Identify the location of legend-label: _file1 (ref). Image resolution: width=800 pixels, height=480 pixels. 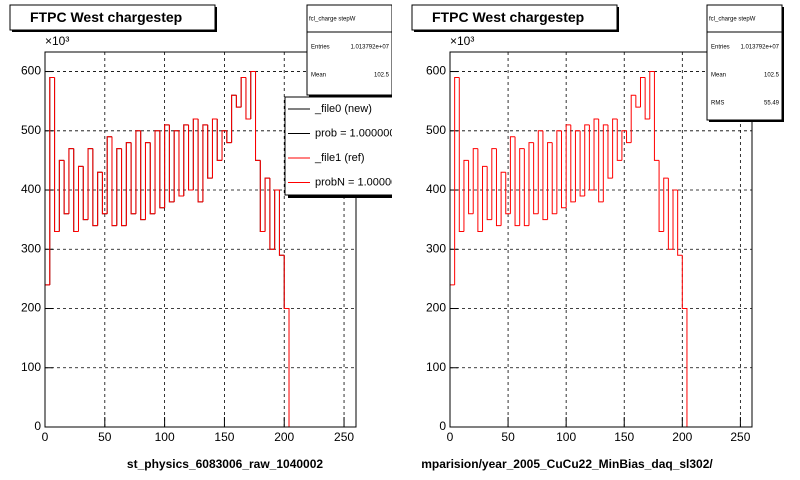
(339, 158).